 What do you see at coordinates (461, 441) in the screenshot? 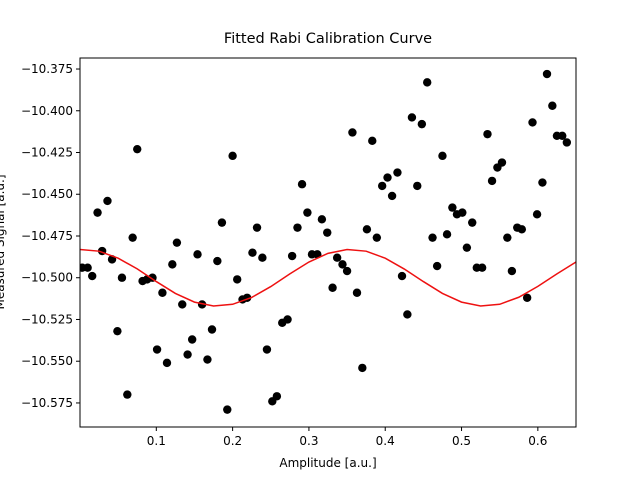
I see `x-tick-label: 0.5` at bounding box center [461, 441].